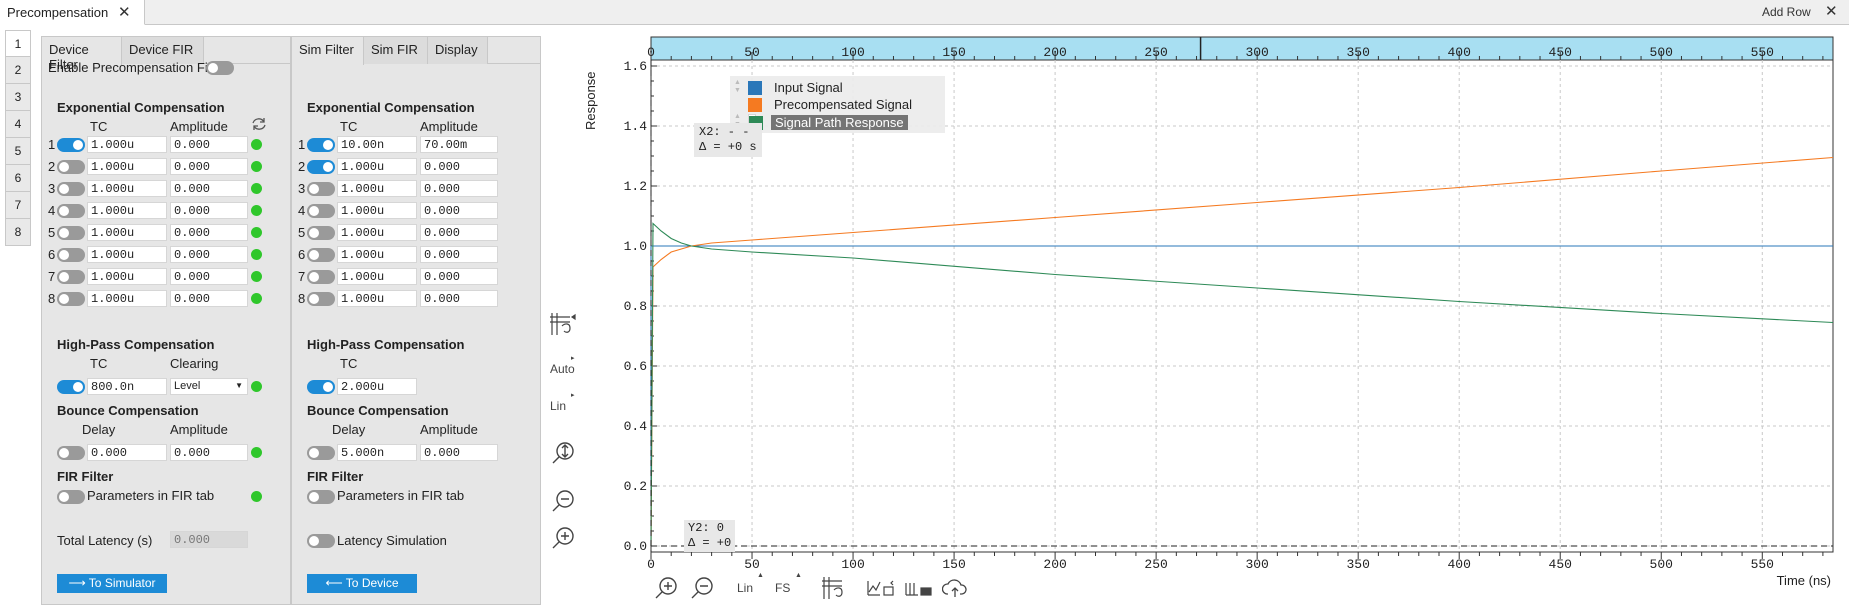  I want to click on exp-tc-field-1: 1.000u, so click(127, 144).